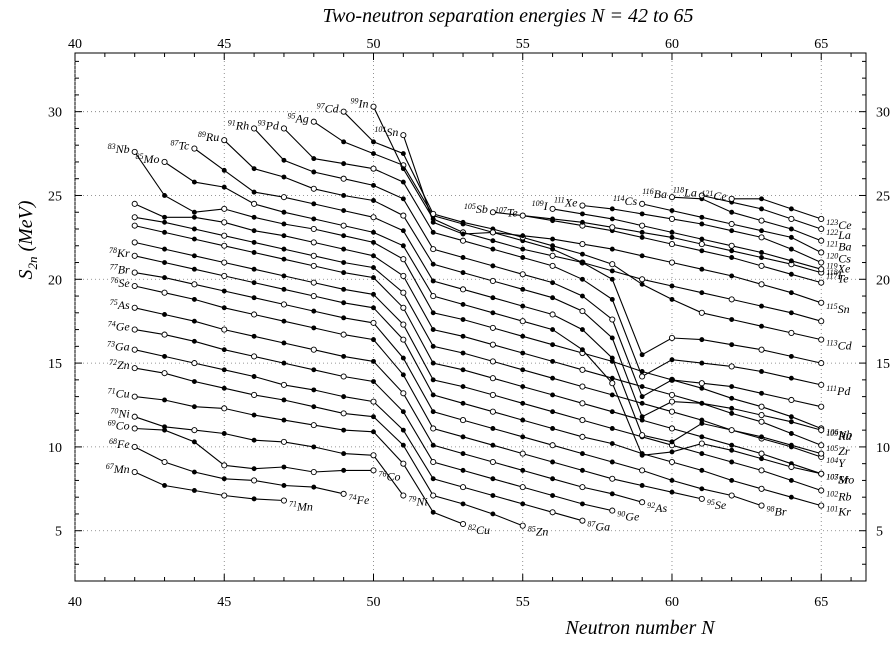 Image resolution: width=894 pixels, height=647 pixels. What do you see at coordinates (831, 306) in the screenshot?
I see `series-label-end-mass-sn: 115` at bounding box center [831, 306].